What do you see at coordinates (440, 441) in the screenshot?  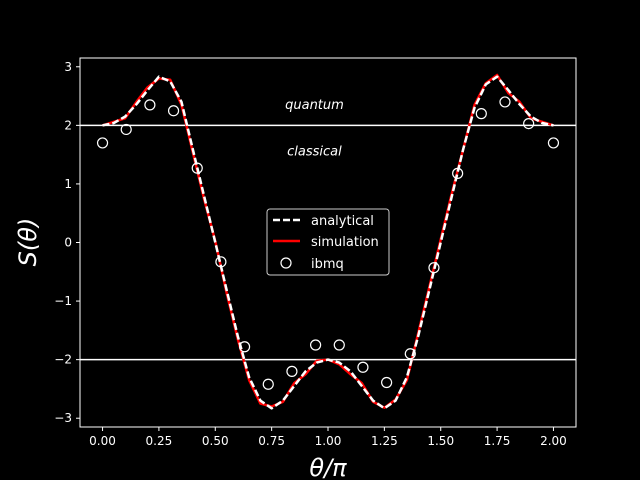 I see `x-tick-label: 1.50` at bounding box center [440, 441].